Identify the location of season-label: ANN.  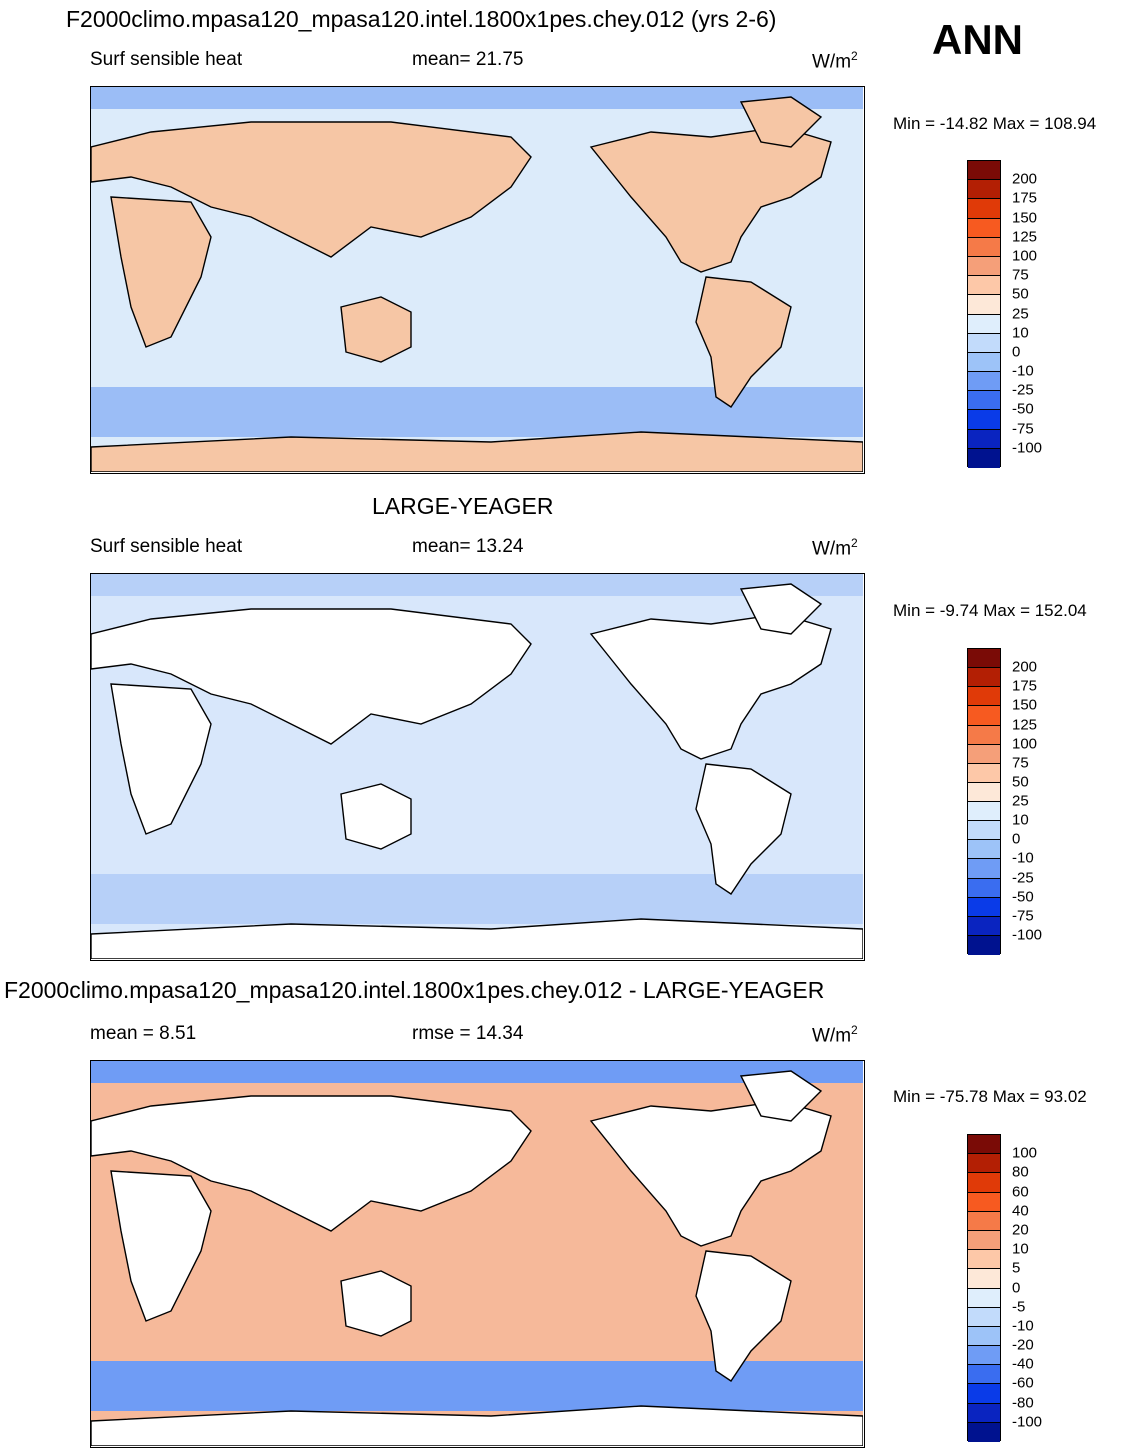
(977, 39).